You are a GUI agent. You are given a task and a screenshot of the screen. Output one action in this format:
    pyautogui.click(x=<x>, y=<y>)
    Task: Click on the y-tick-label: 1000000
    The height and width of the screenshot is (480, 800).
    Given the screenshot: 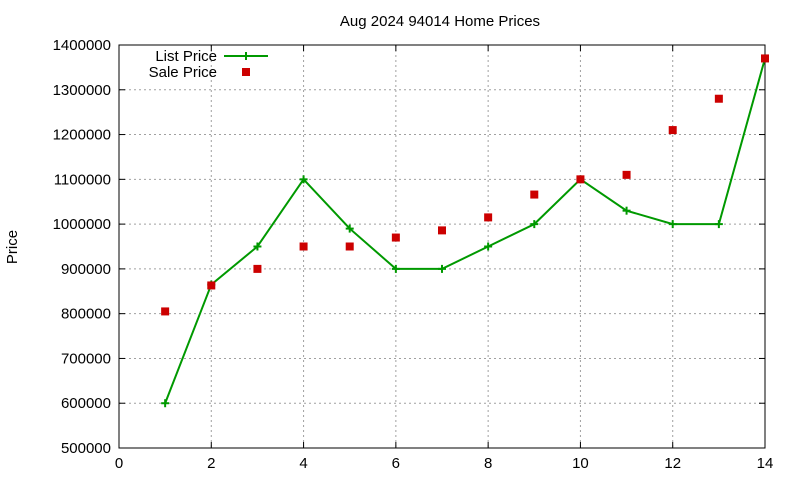 What is the action you would take?
    pyautogui.click(x=82, y=224)
    